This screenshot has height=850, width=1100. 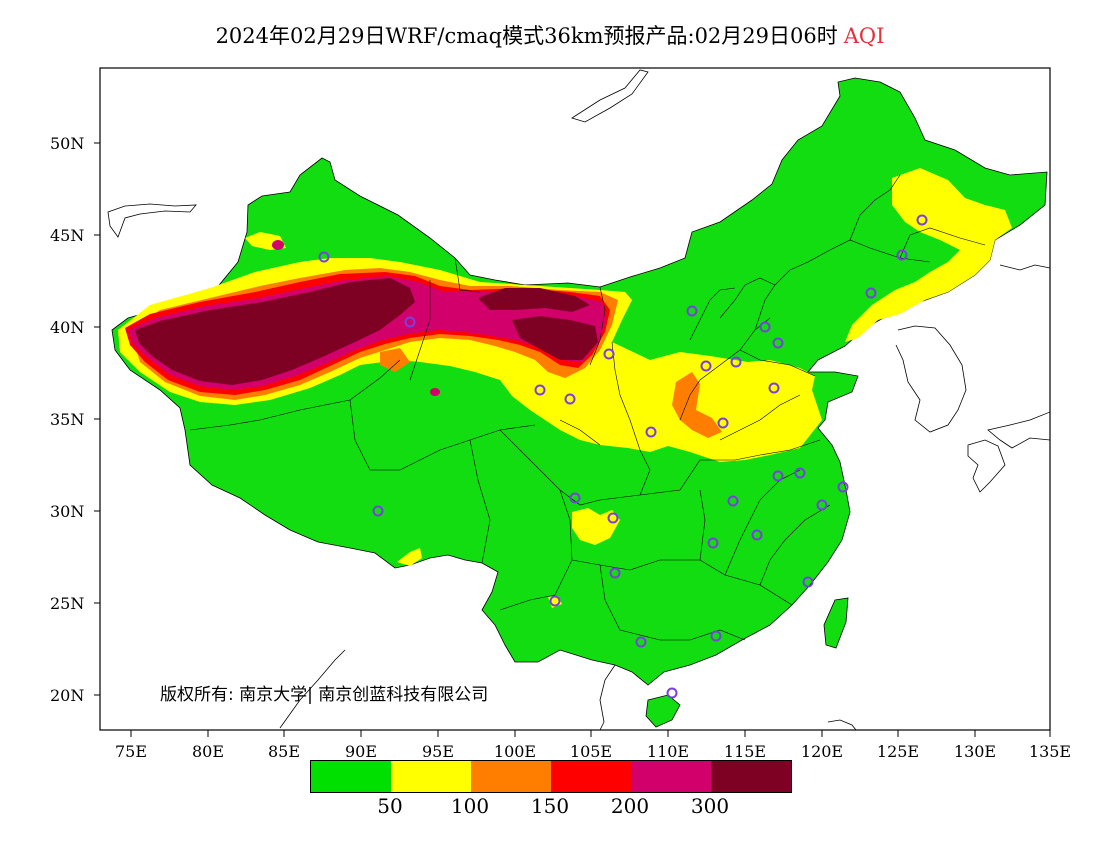 What do you see at coordinates (975, 751) in the screenshot?
I see `lon-label: 130E` at bounding box center [975, 751].